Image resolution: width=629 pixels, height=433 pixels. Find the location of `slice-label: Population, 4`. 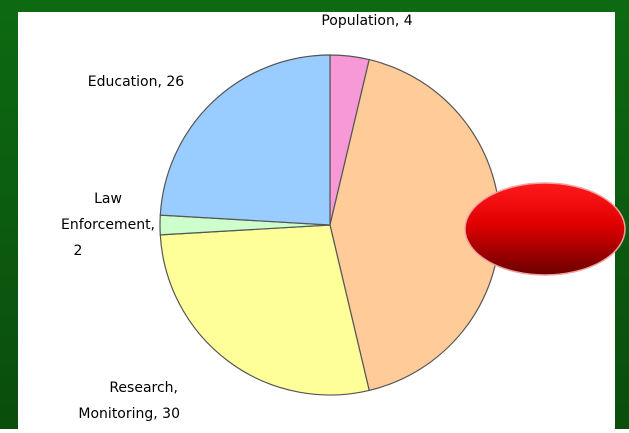

slice-label: Population, 4 is located at coordinates (366, 21).